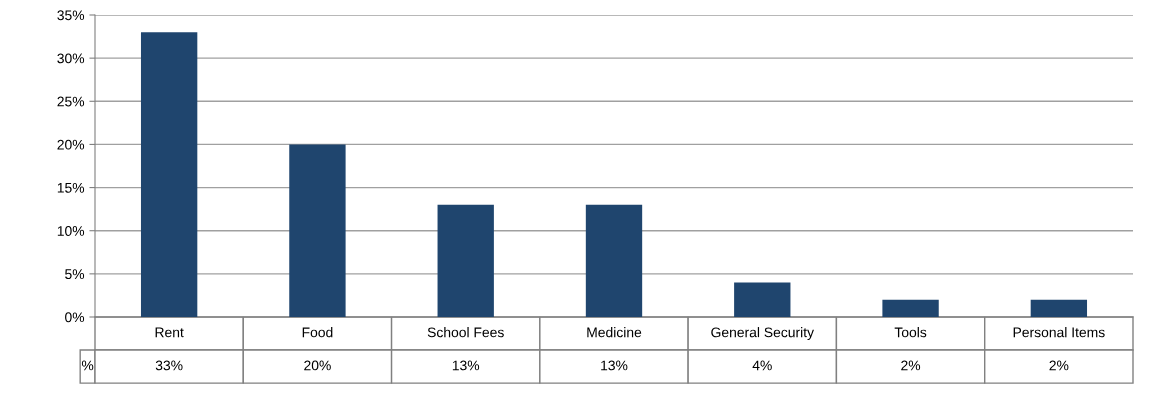 This screenshot has height=408, width=1153. What do you see at coordinates (75, 317) in the screenshot?
I see `y-tick-label: 0%` at bounding box center [75, 317].